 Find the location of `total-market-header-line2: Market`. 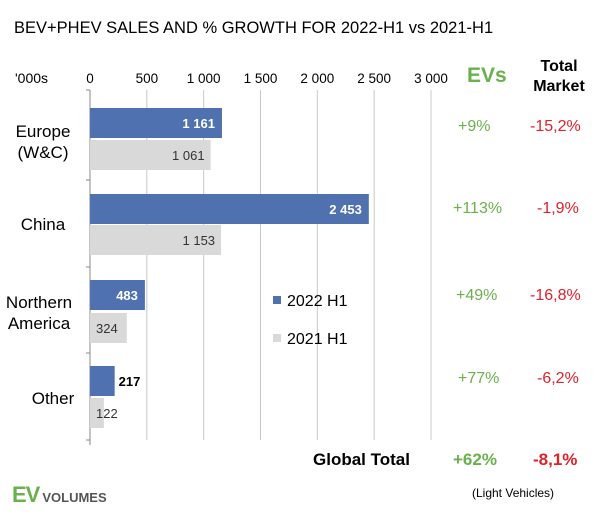

total-market-header-line2: Market is located at coordinates (559, 86).